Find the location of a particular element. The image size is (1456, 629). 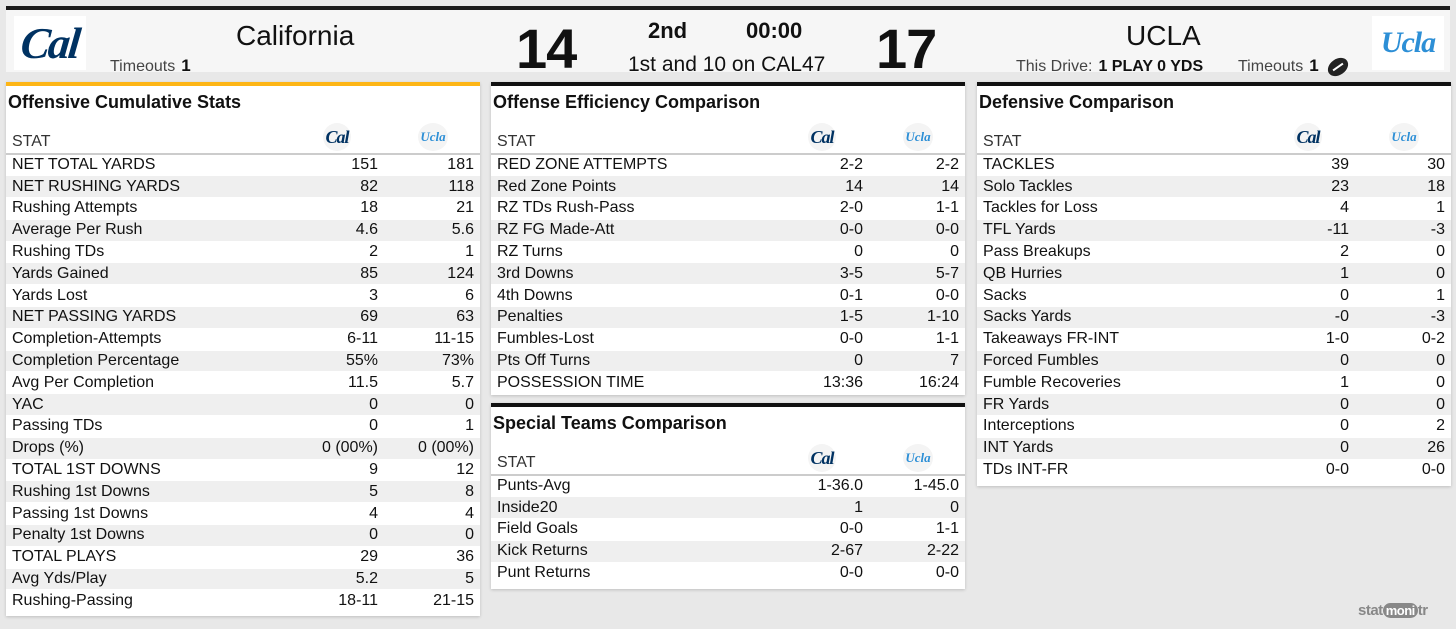

stat-name-cell: 4th Downs is located at coordinates (632, 296).